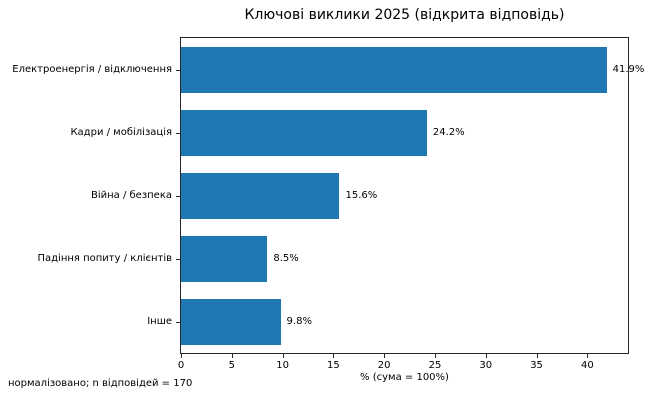  Describe the element at coordinates (299, 321) in the screenshot. I see `bar-value-label: 9.8%` at that location.